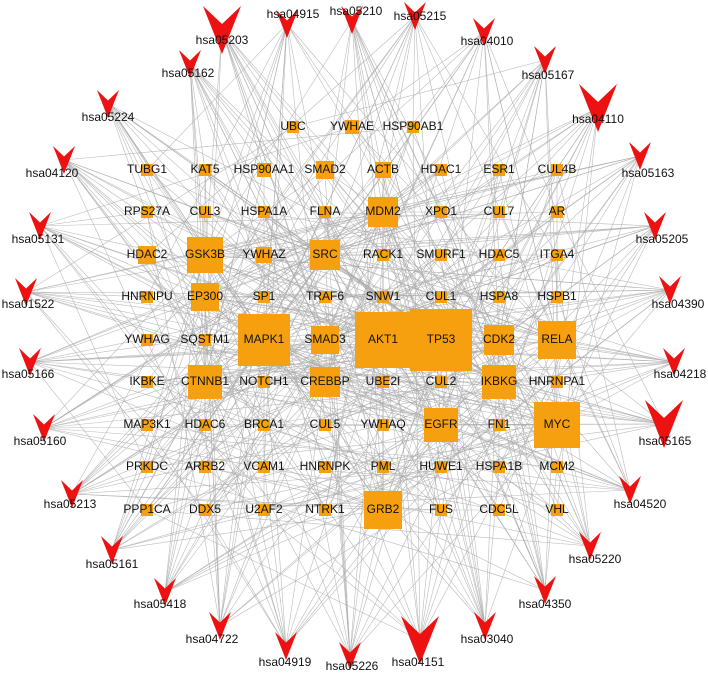 This screenshot has width=708, height=690. Describe the element at coordinates (212, 639) in the screenshot. I see `pathway-label: hsa04722` at that location.